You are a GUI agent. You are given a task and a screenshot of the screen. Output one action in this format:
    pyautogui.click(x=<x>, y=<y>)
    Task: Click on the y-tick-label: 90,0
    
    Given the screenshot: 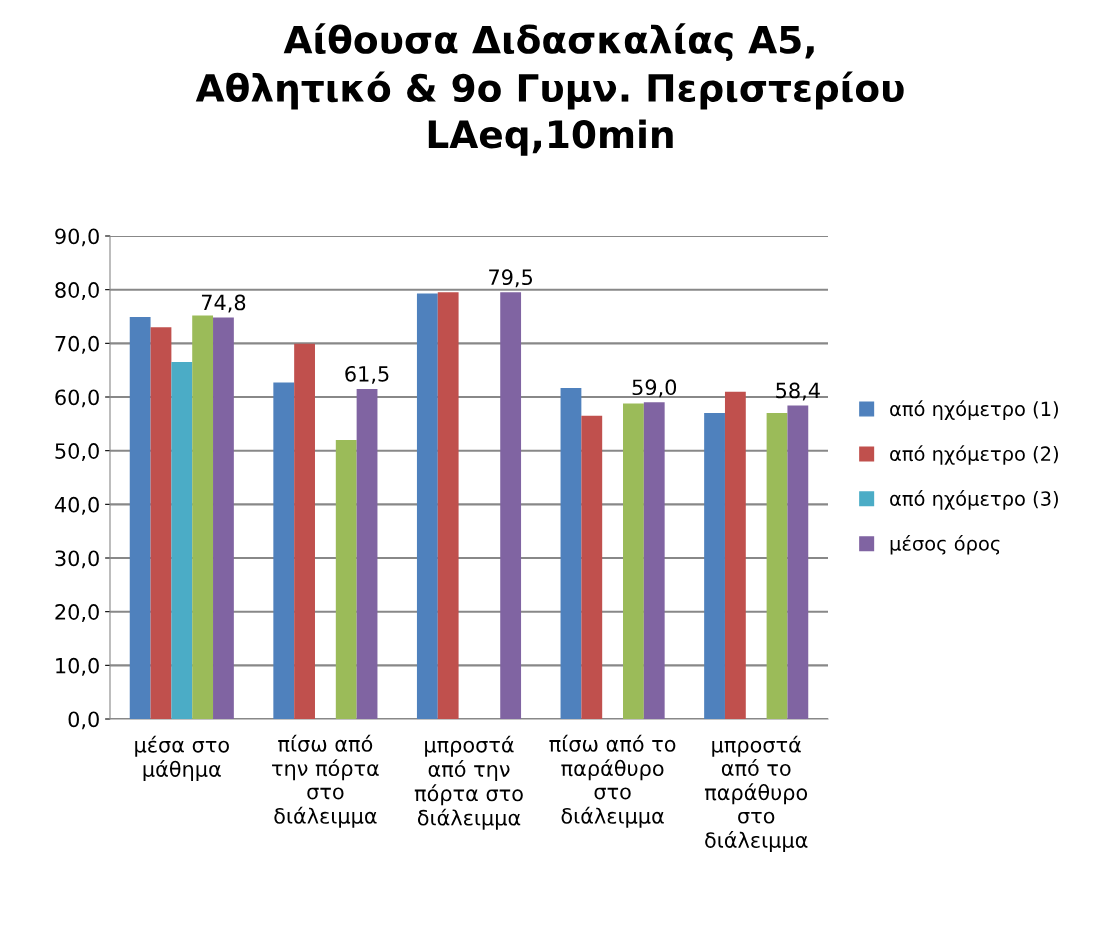 What is the action you would take?
    pyautogui.click(x=77, y=237)
    